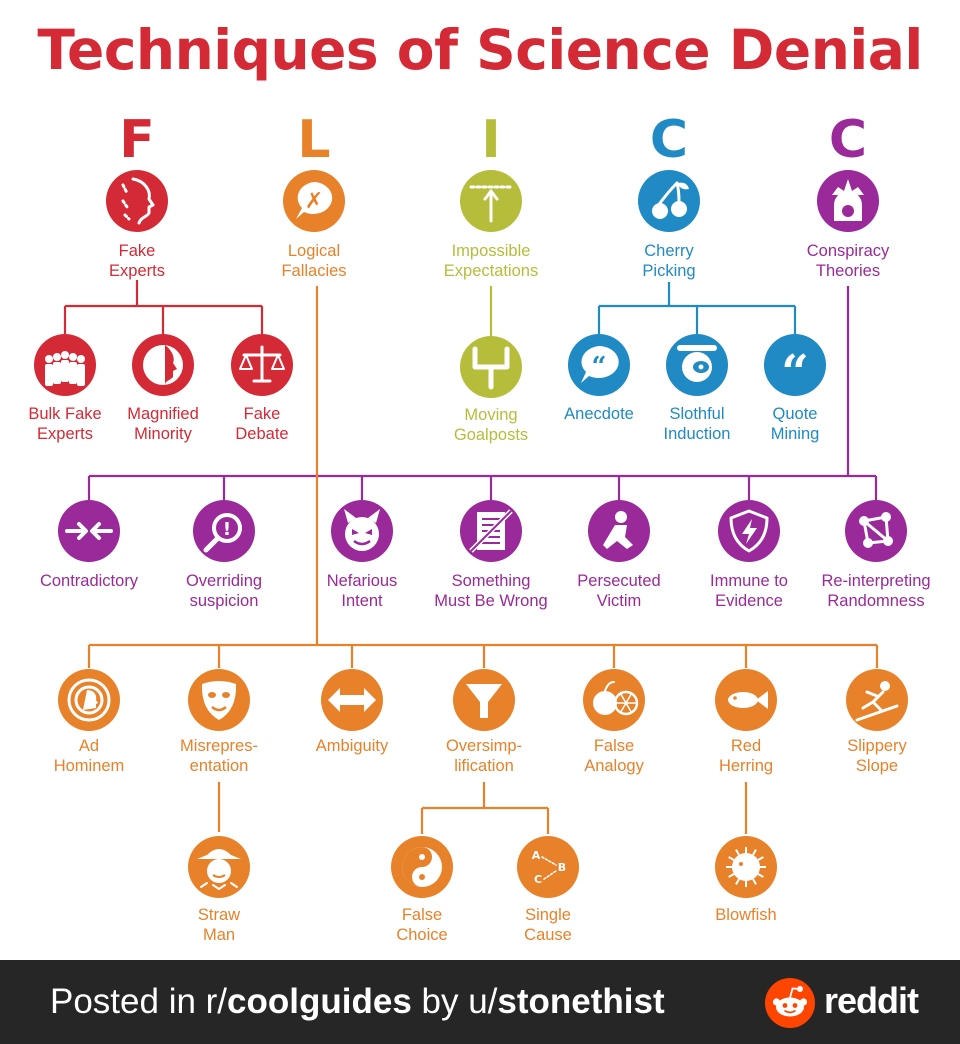  I want to click on slipping-figure-icon, so click(877, 701).